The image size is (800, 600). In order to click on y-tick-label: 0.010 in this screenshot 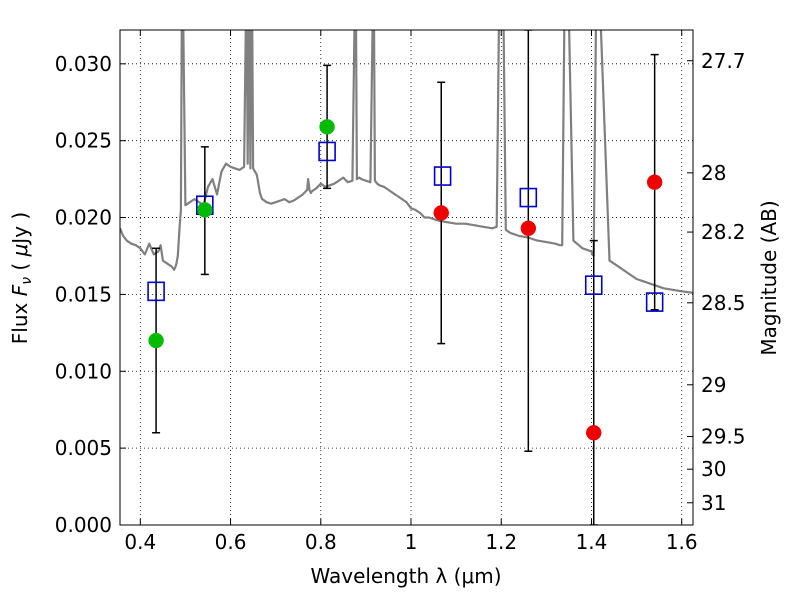, I will do `click(83, 371)`.